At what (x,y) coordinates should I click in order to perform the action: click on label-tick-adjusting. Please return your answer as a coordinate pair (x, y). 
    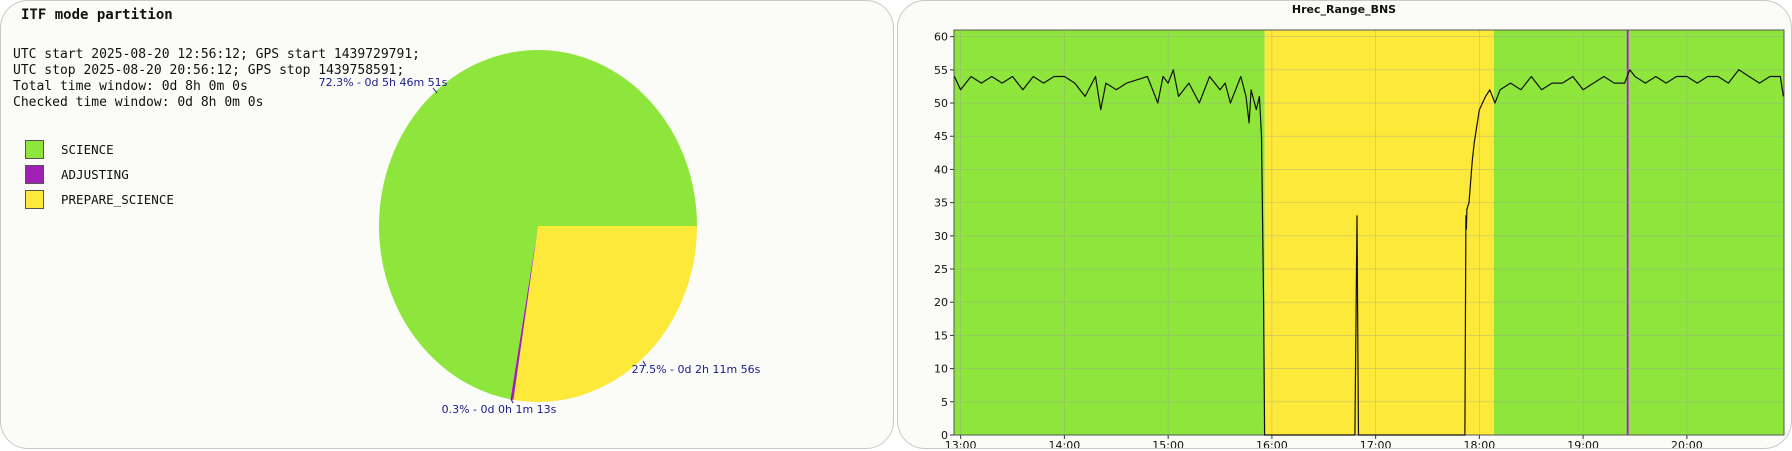
    Looking at the image, I should click on (512, 401).